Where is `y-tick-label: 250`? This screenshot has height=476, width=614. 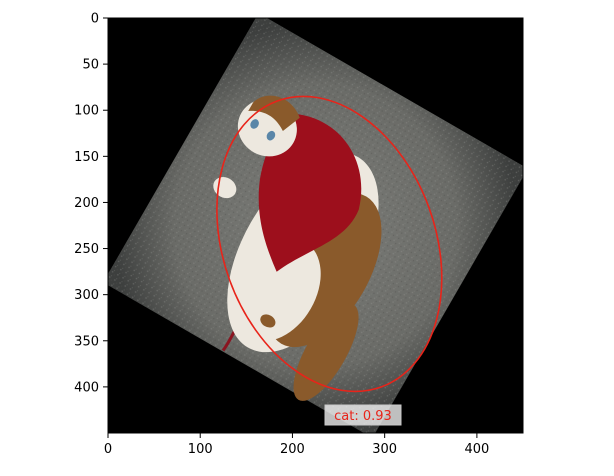 y-tick-label: 250 is located at coordinates (86, 249).